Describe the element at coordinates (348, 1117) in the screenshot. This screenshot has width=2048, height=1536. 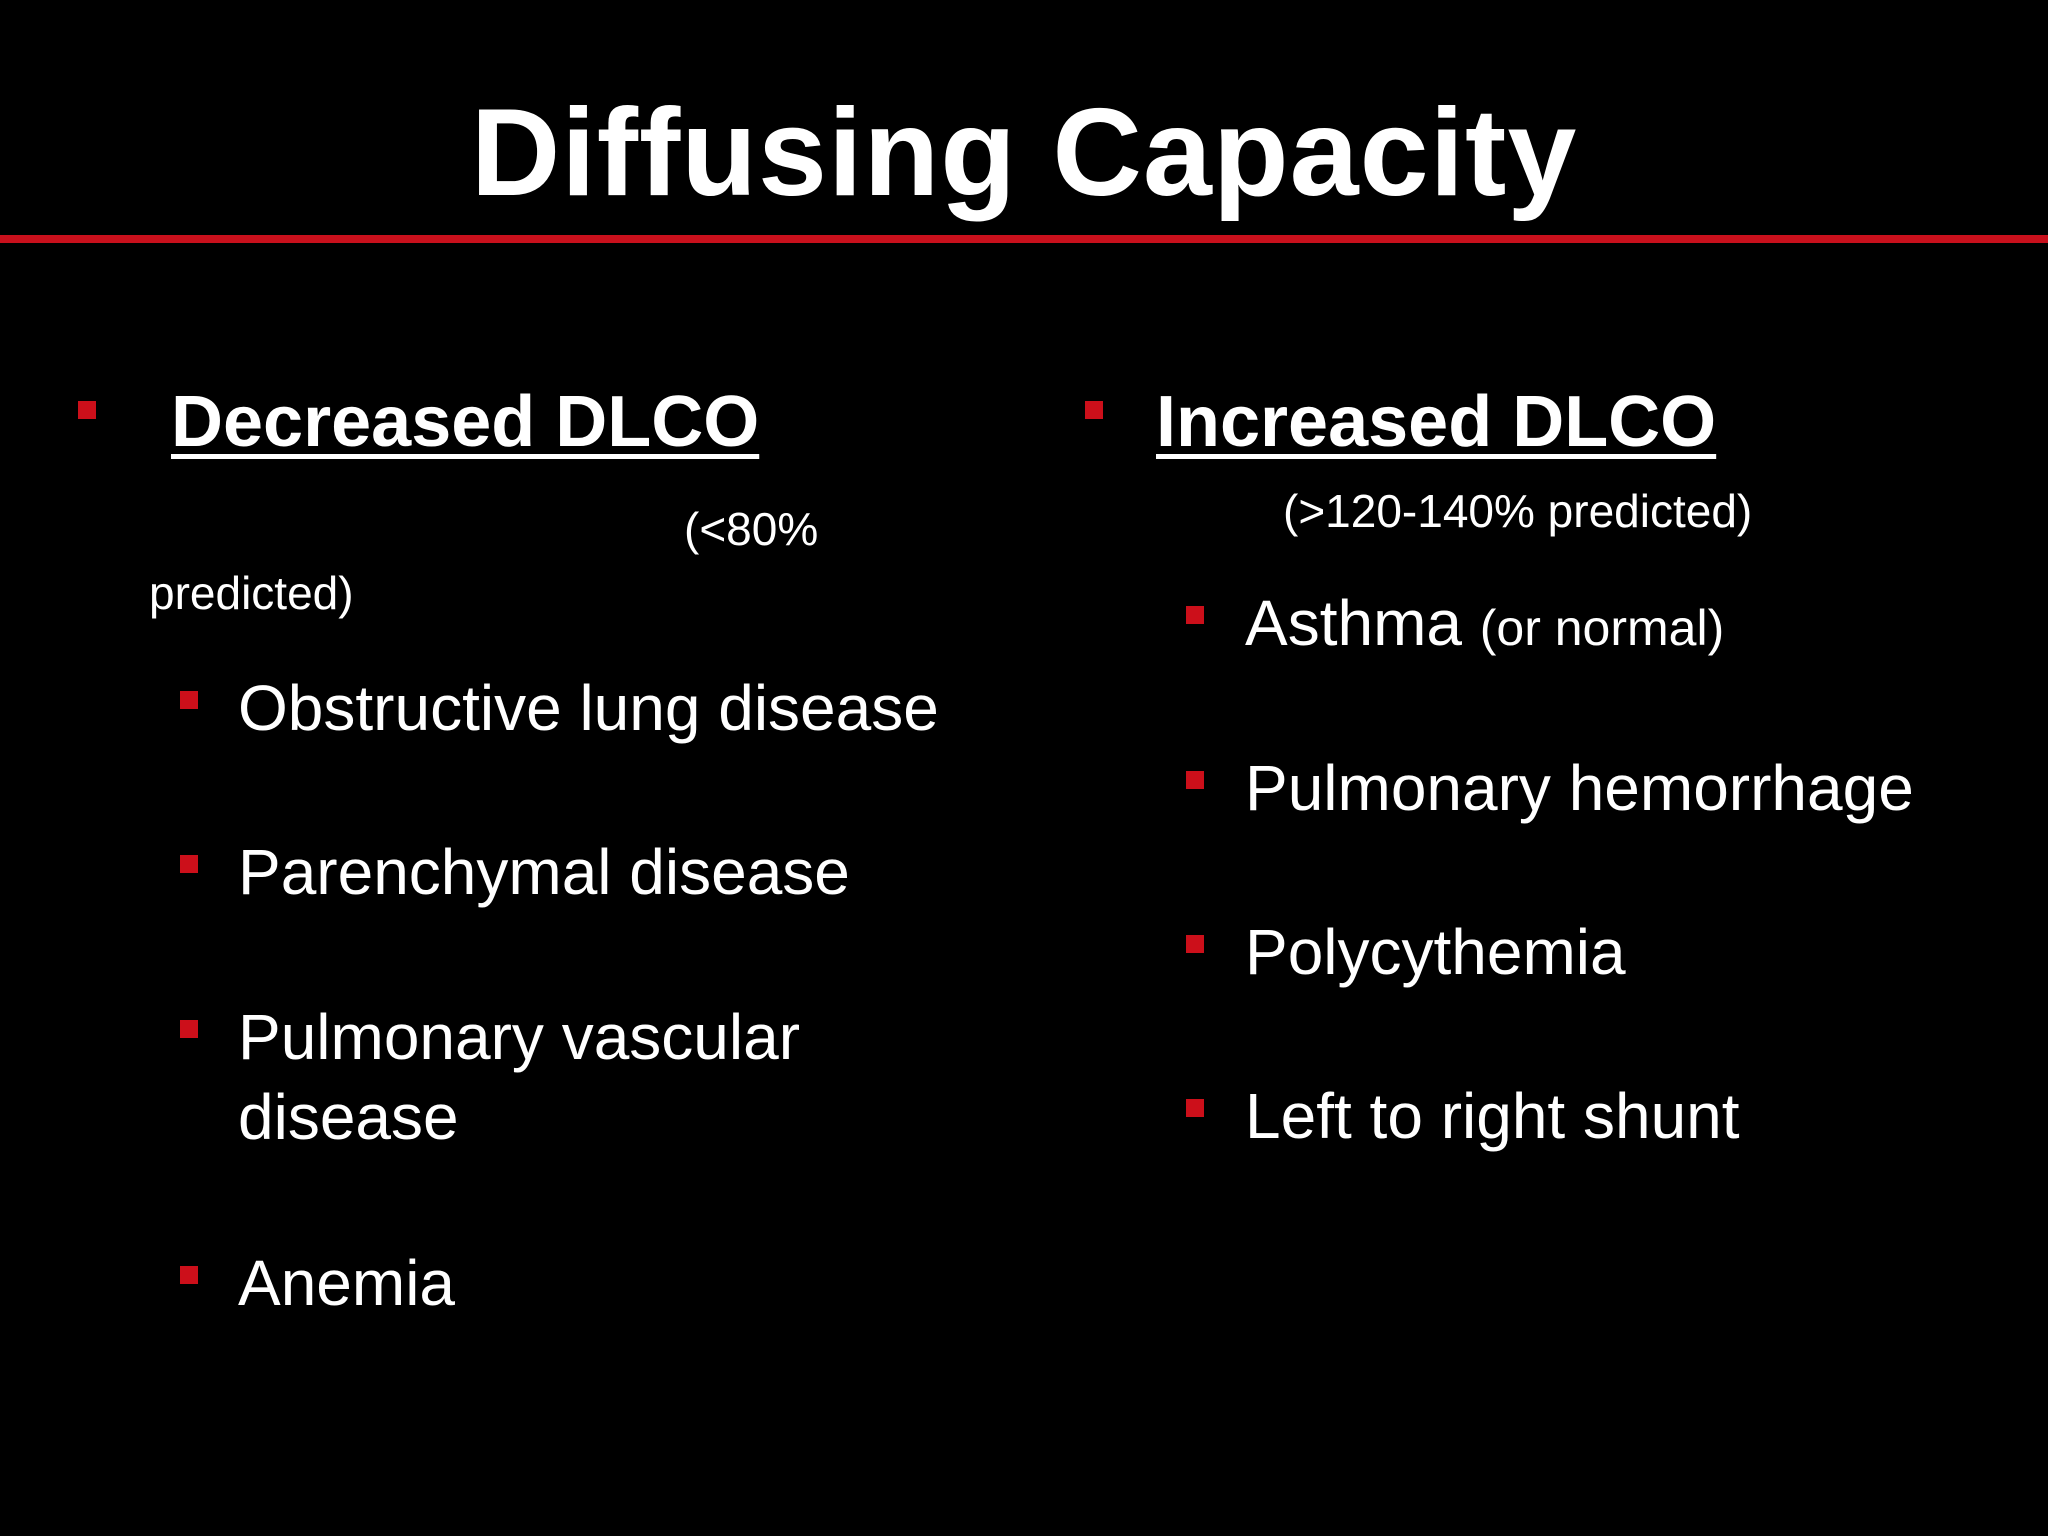
I see `left-item-vascular-line2: disease` at that location.